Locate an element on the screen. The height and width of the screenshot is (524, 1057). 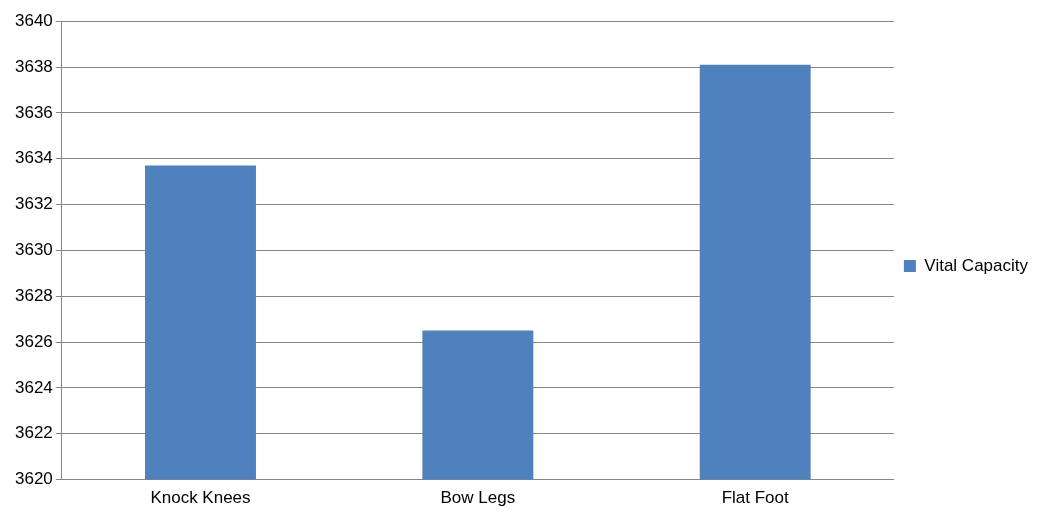
y-tick-label: 3630 is located at coordinates (33, 250).